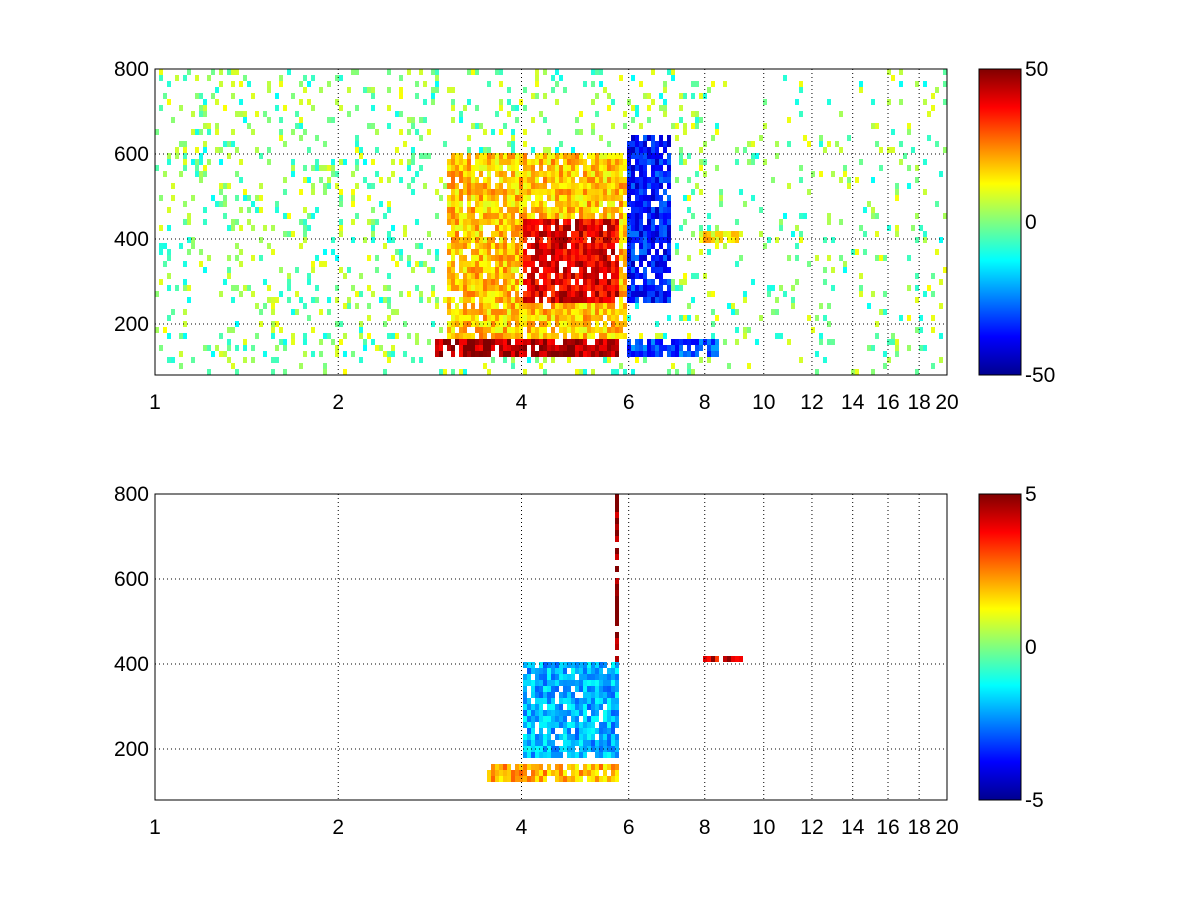 This screenshot has height=900, width=1200. I want to click on y-tick-label: 800, so click(131, 494).